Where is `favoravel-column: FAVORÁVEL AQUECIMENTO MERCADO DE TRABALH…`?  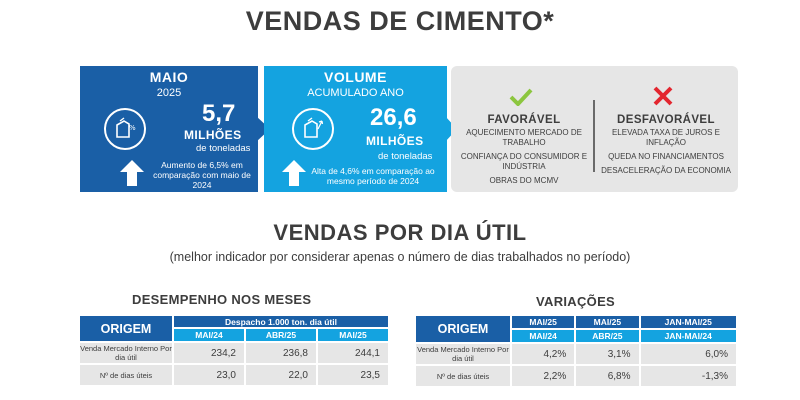
favoravel-column: FAVORÁVEL AQUECIMENTO MERCADO DE TRABALH… is located at coordinates (524, 129).